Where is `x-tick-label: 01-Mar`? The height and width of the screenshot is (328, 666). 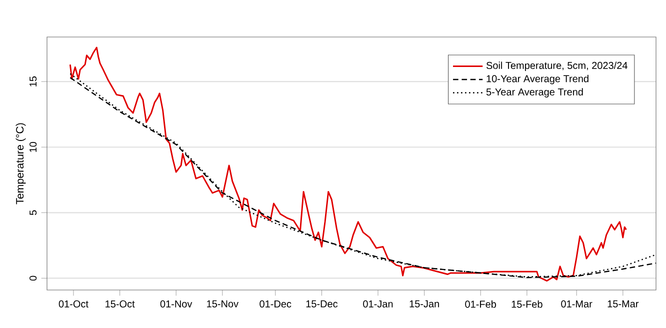 x-tick-label: 01-Mar is located at coordinates (576, 304).